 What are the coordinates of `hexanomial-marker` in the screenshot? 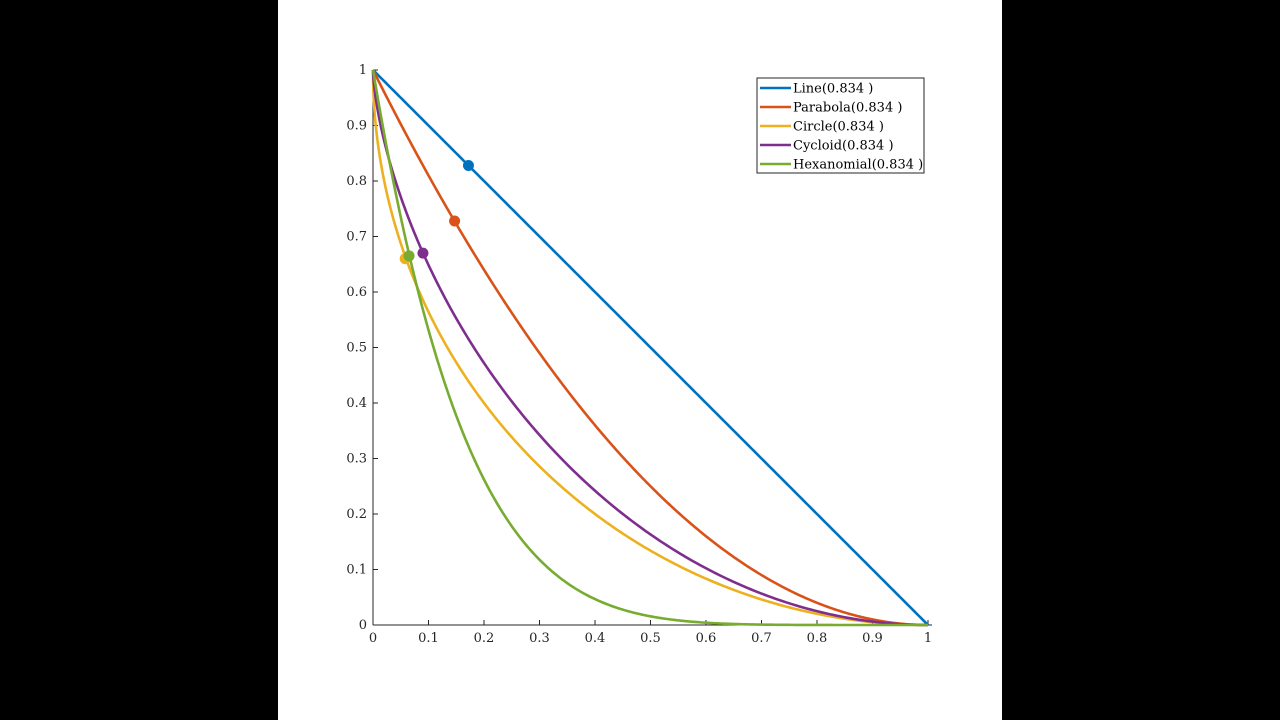 It's located at (409, 256).